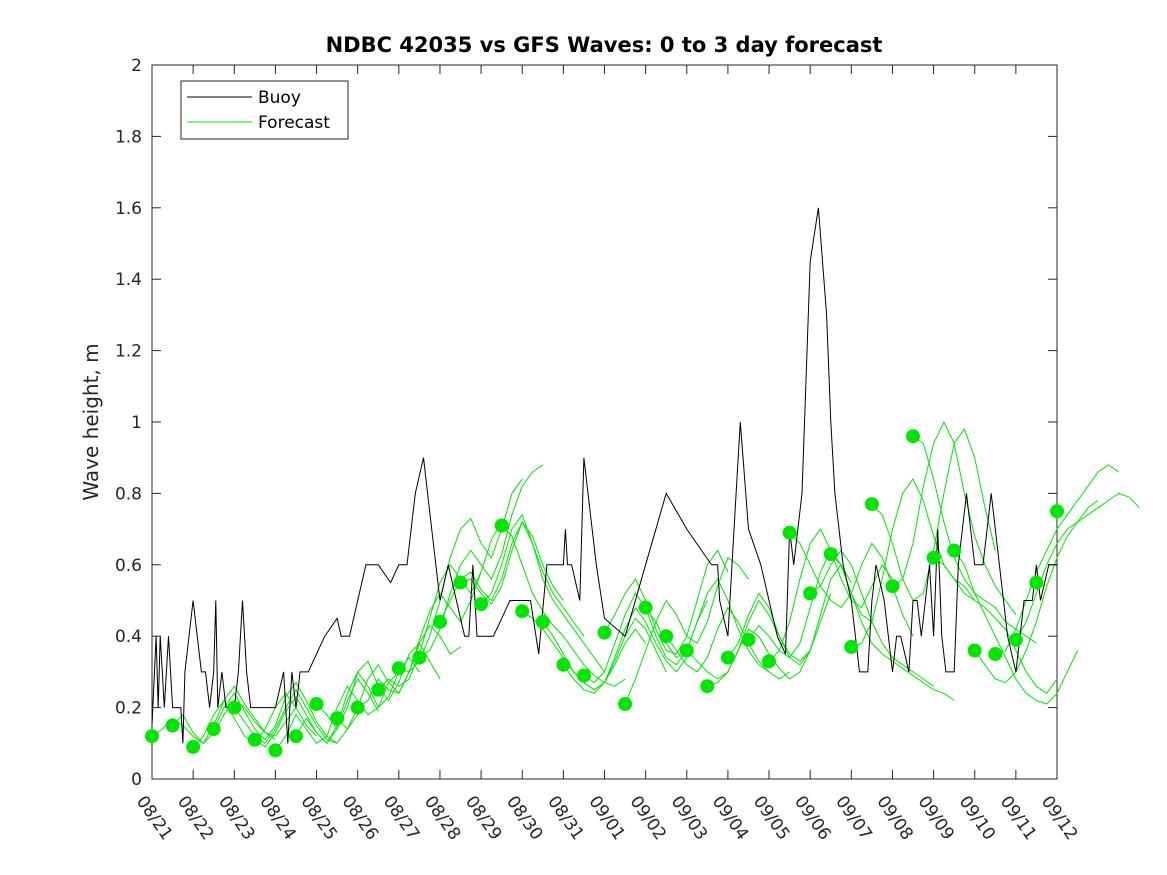  I want to click on legend: Buoy Forecast, so click(264, 110).